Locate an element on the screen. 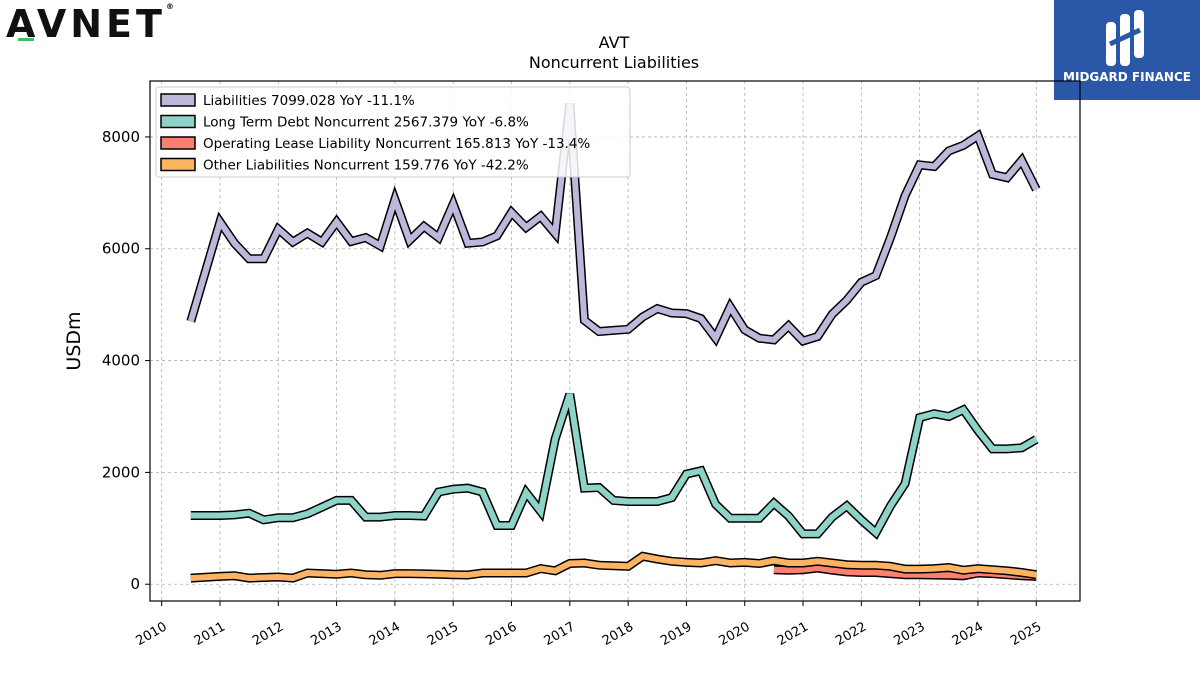  x-tick-label: 2020 is located at coordinates (735, 634).